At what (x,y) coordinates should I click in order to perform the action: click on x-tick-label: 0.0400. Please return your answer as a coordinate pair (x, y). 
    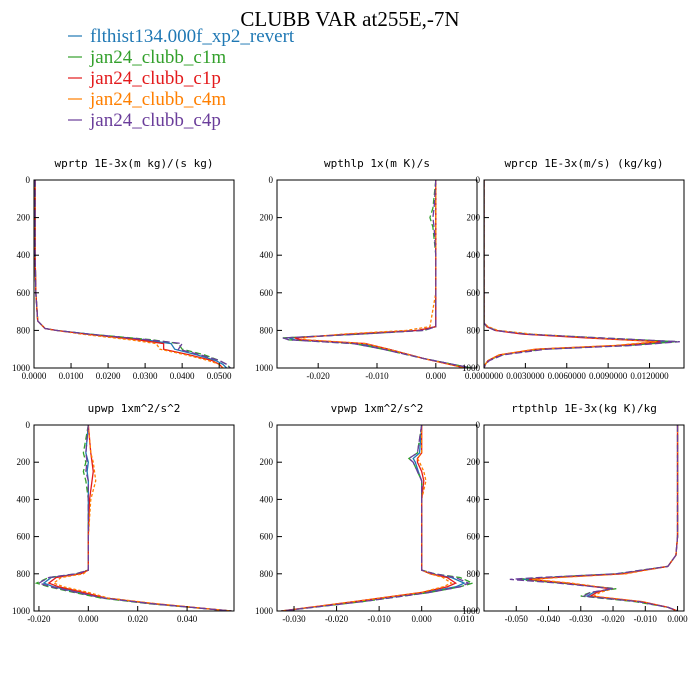
    Looking at the image, I should click on (182, 376).